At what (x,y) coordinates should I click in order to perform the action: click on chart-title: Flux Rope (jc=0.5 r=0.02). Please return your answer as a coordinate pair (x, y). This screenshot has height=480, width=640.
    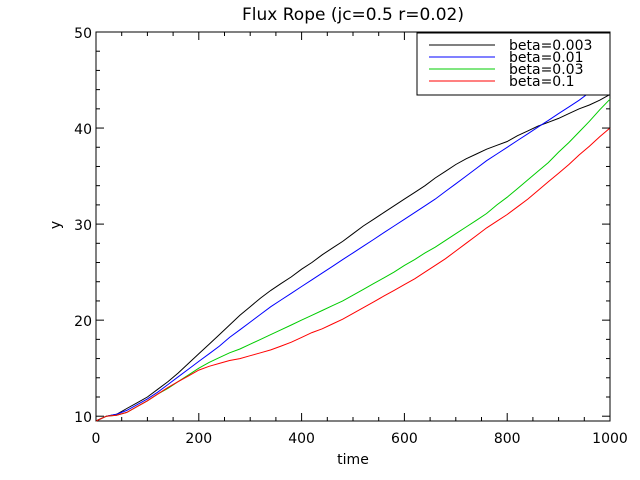
    Looking at the image, I should click on (353, 15).